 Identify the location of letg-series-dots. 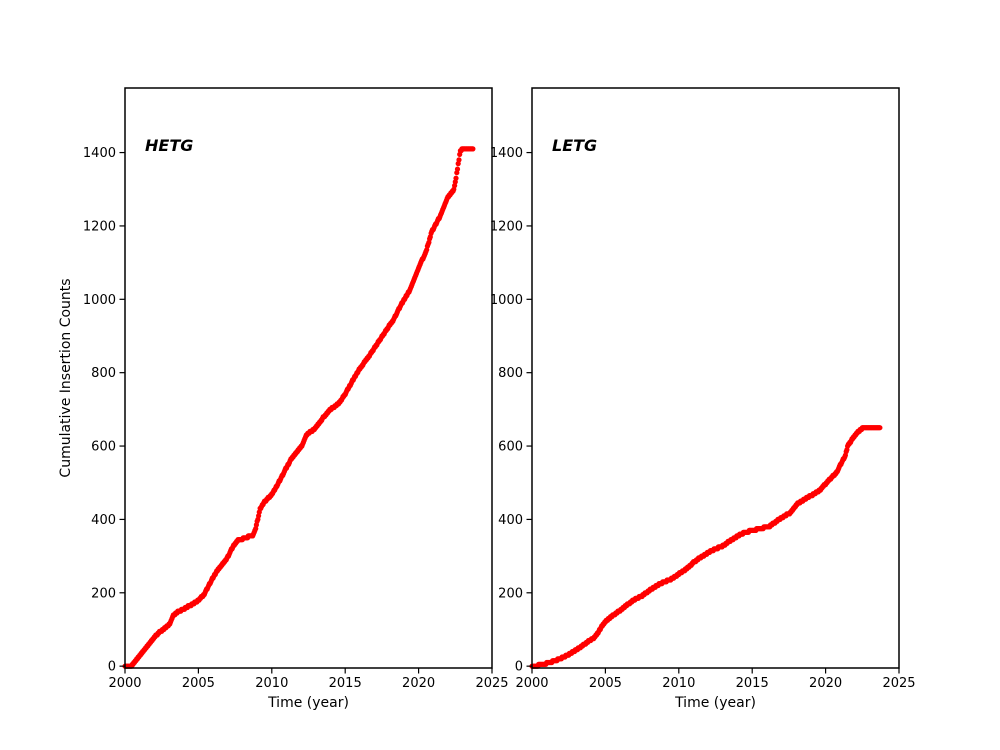
(706, 547).